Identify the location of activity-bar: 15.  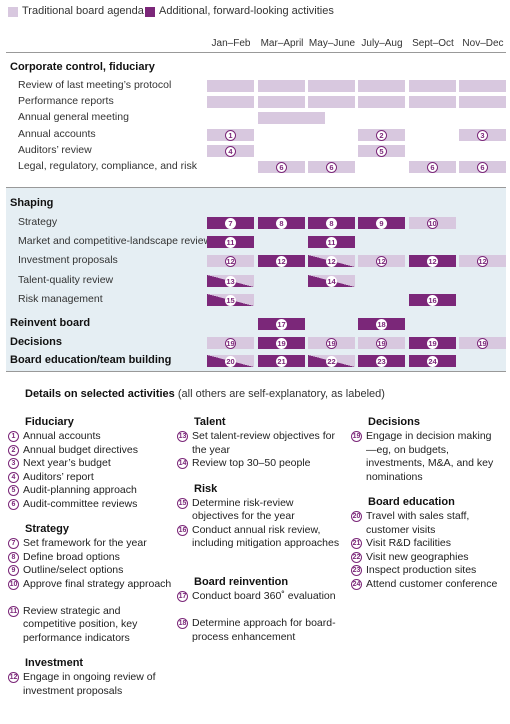
(230, 300).